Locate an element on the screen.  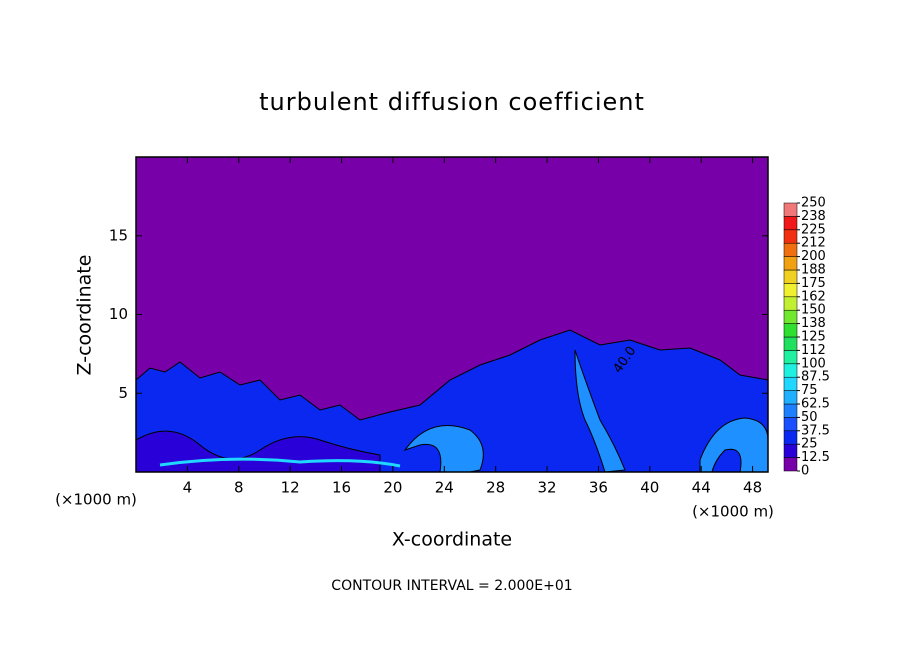
colorbar-label: 150 is located at coordinates (813, 310).